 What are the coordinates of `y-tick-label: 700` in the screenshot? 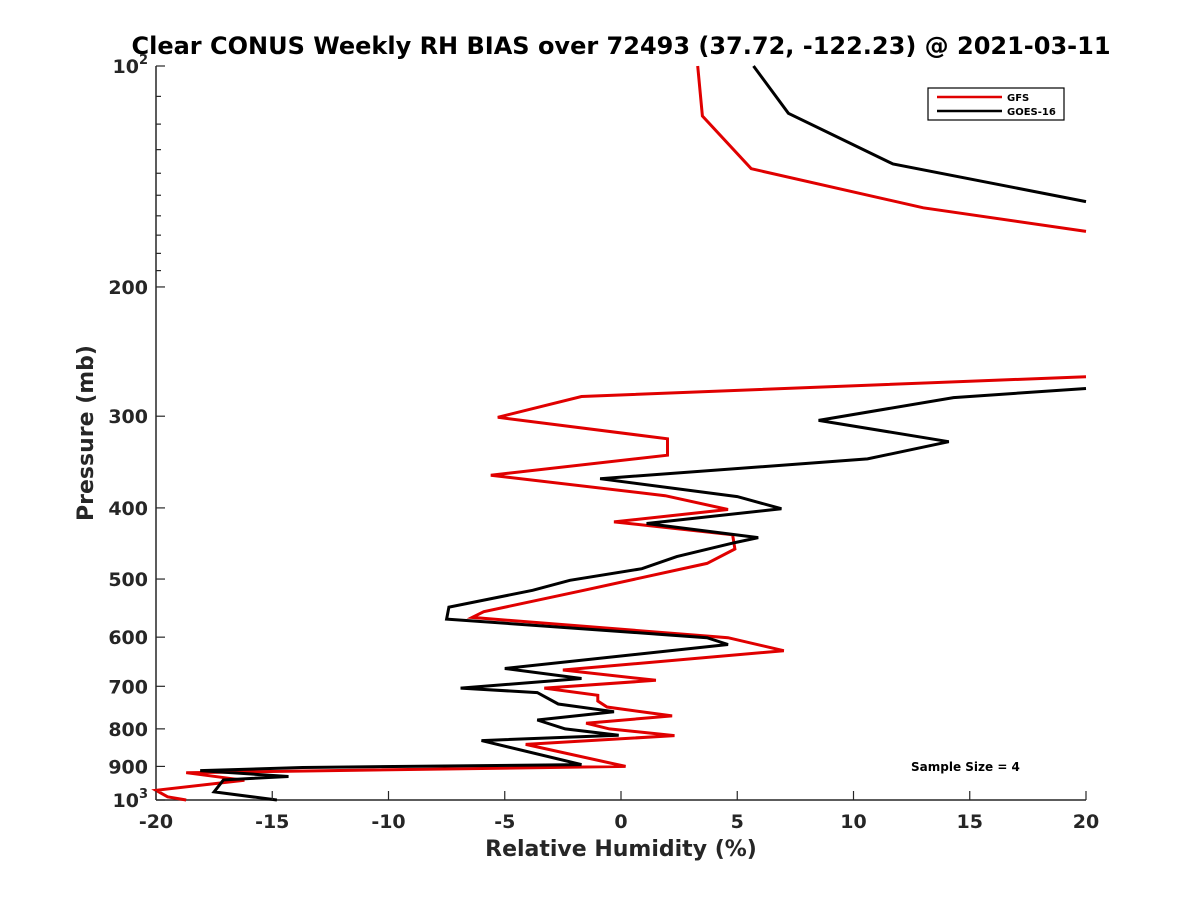 It's located at (128, 687).